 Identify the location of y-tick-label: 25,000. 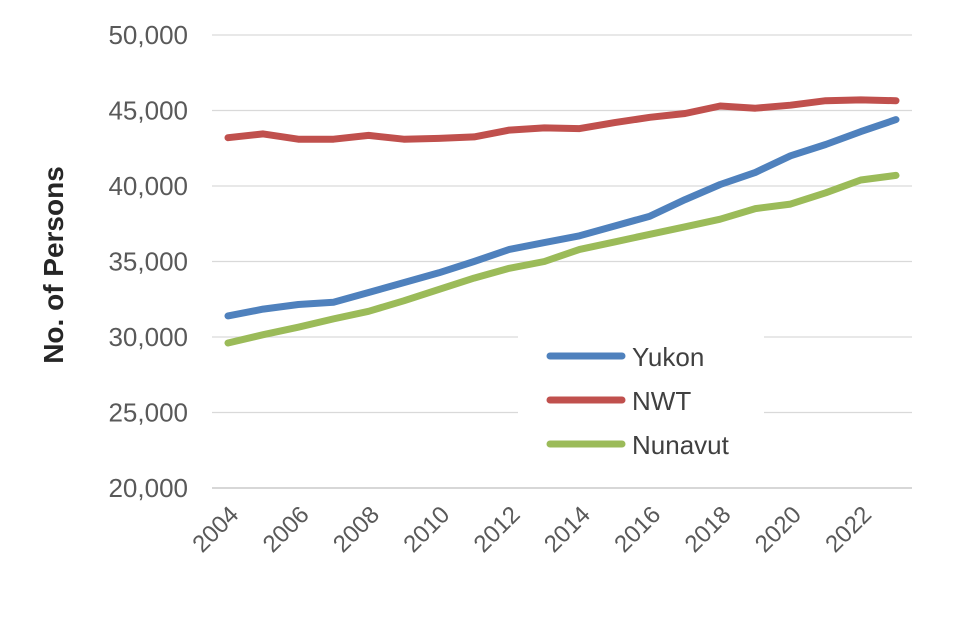
(148, 413).